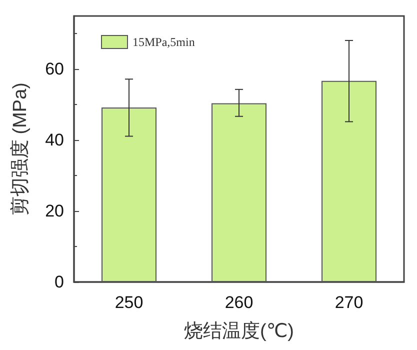 The width and height of the screenshot is (417, 350). Describe the element at coordinates (54, 69) in the screenshot. I see `y-tick-label: 60` at that location.